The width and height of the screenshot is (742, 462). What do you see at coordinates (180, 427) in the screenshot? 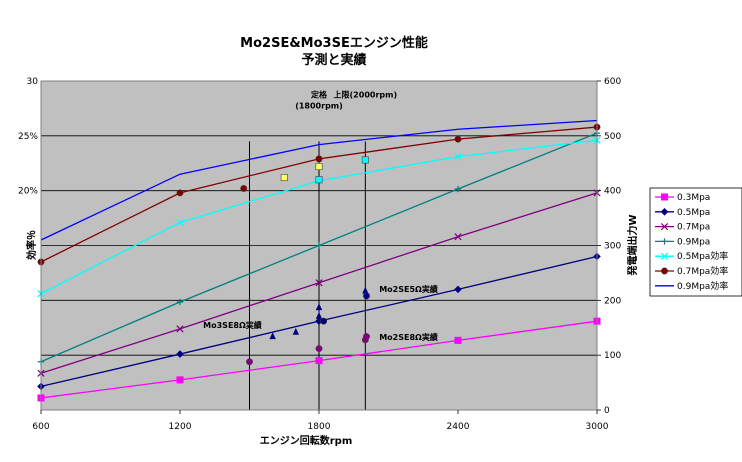
I see `x-tick-label: 1200` at bounding box center [180, 427].